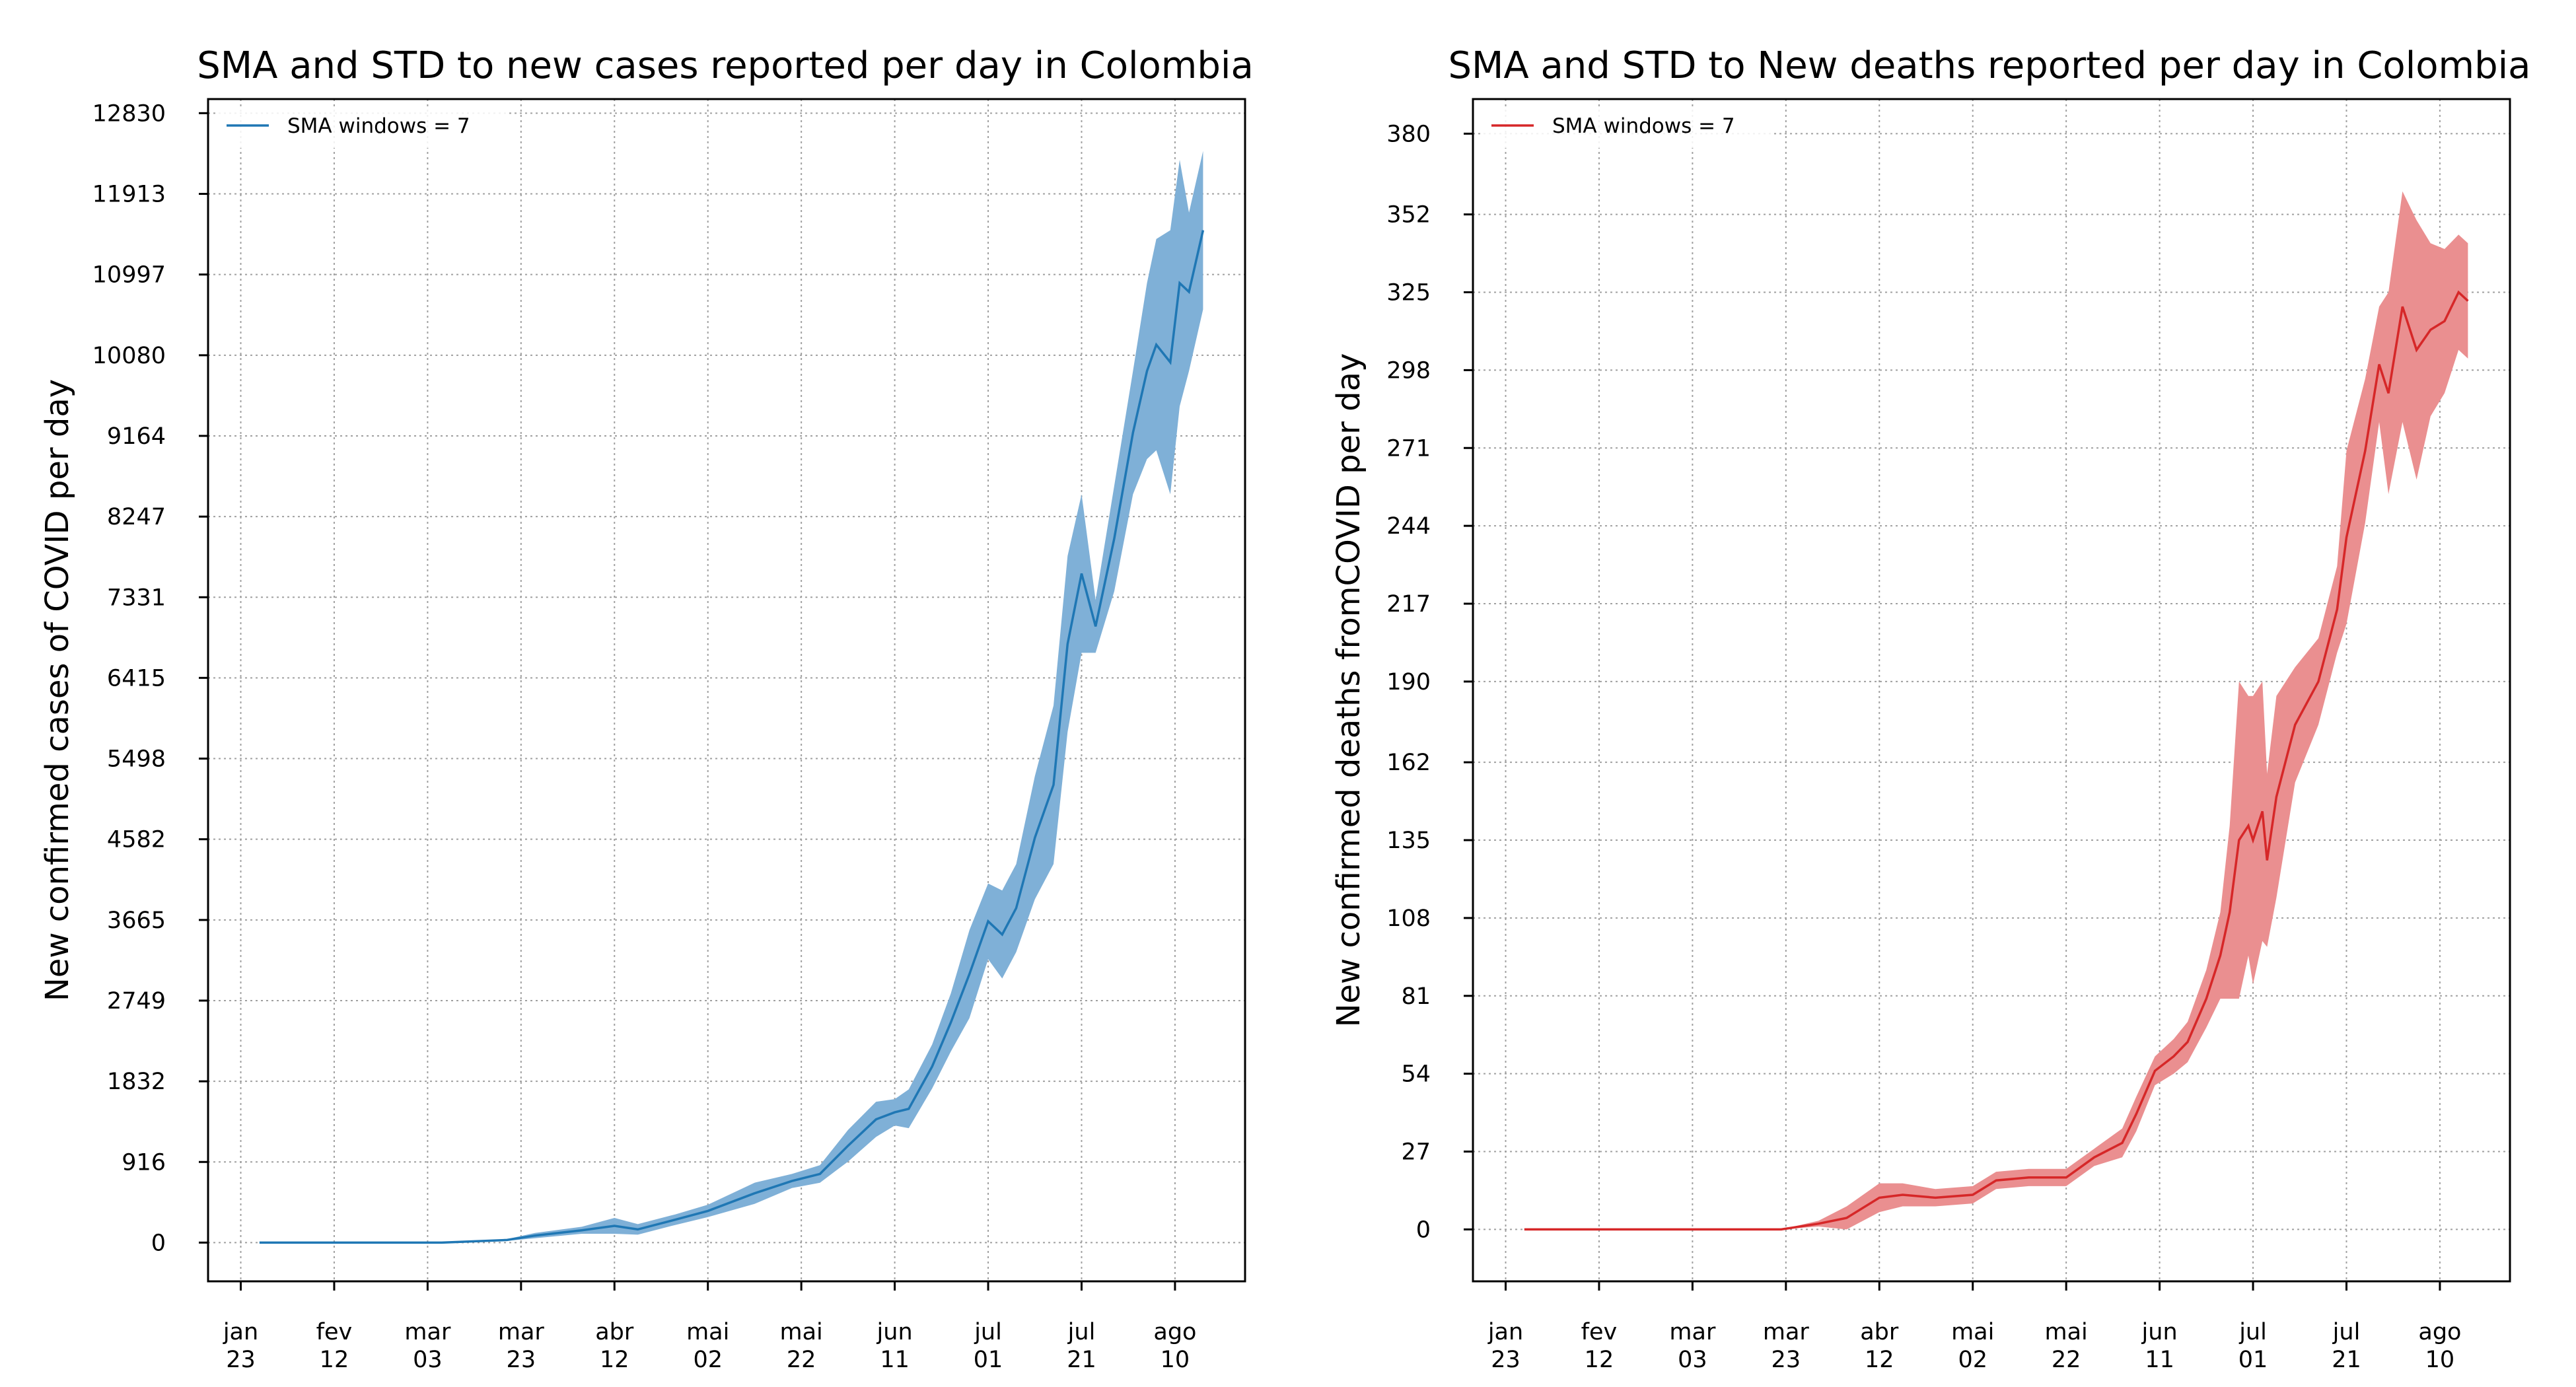 Image resolution: width=2576 pixels, height=1387 pixels. I want to click on deaths-xtick-label-10: ago 10, so click(2440, 1346).